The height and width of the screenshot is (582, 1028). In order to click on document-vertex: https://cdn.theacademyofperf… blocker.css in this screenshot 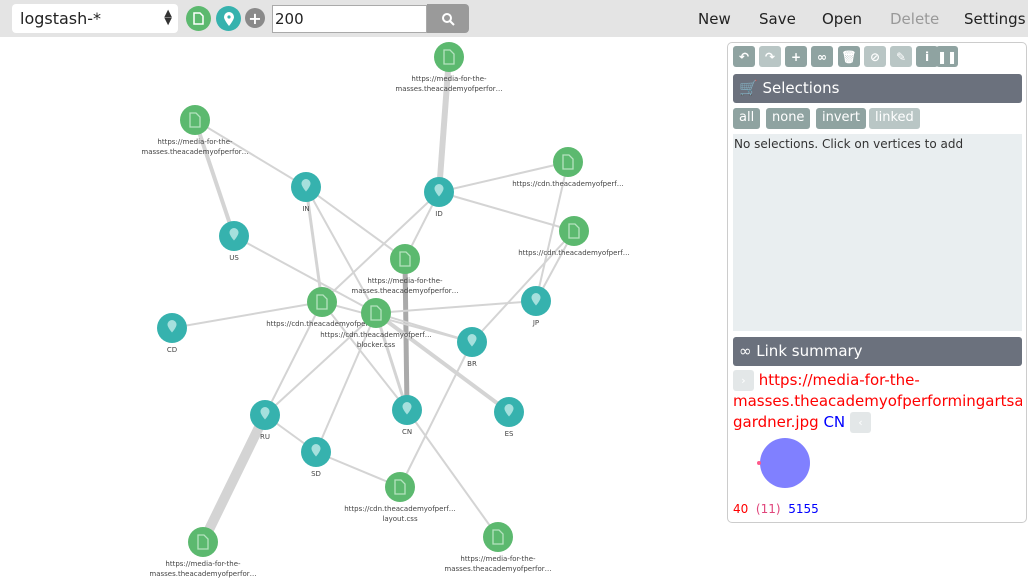, I will do `click(376, 323)`.